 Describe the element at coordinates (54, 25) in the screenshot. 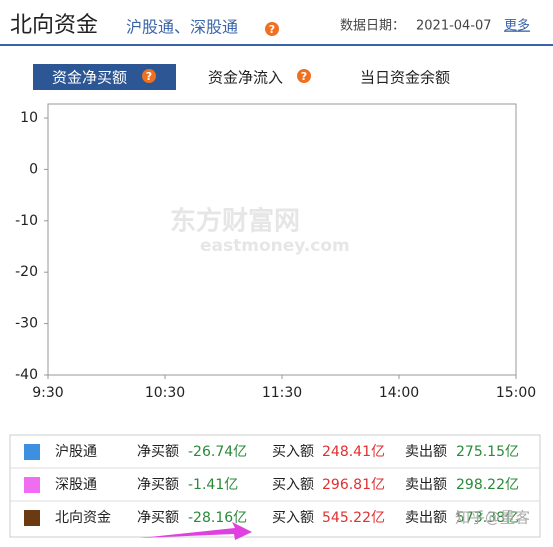

I see `title: 北向资金` at that location.